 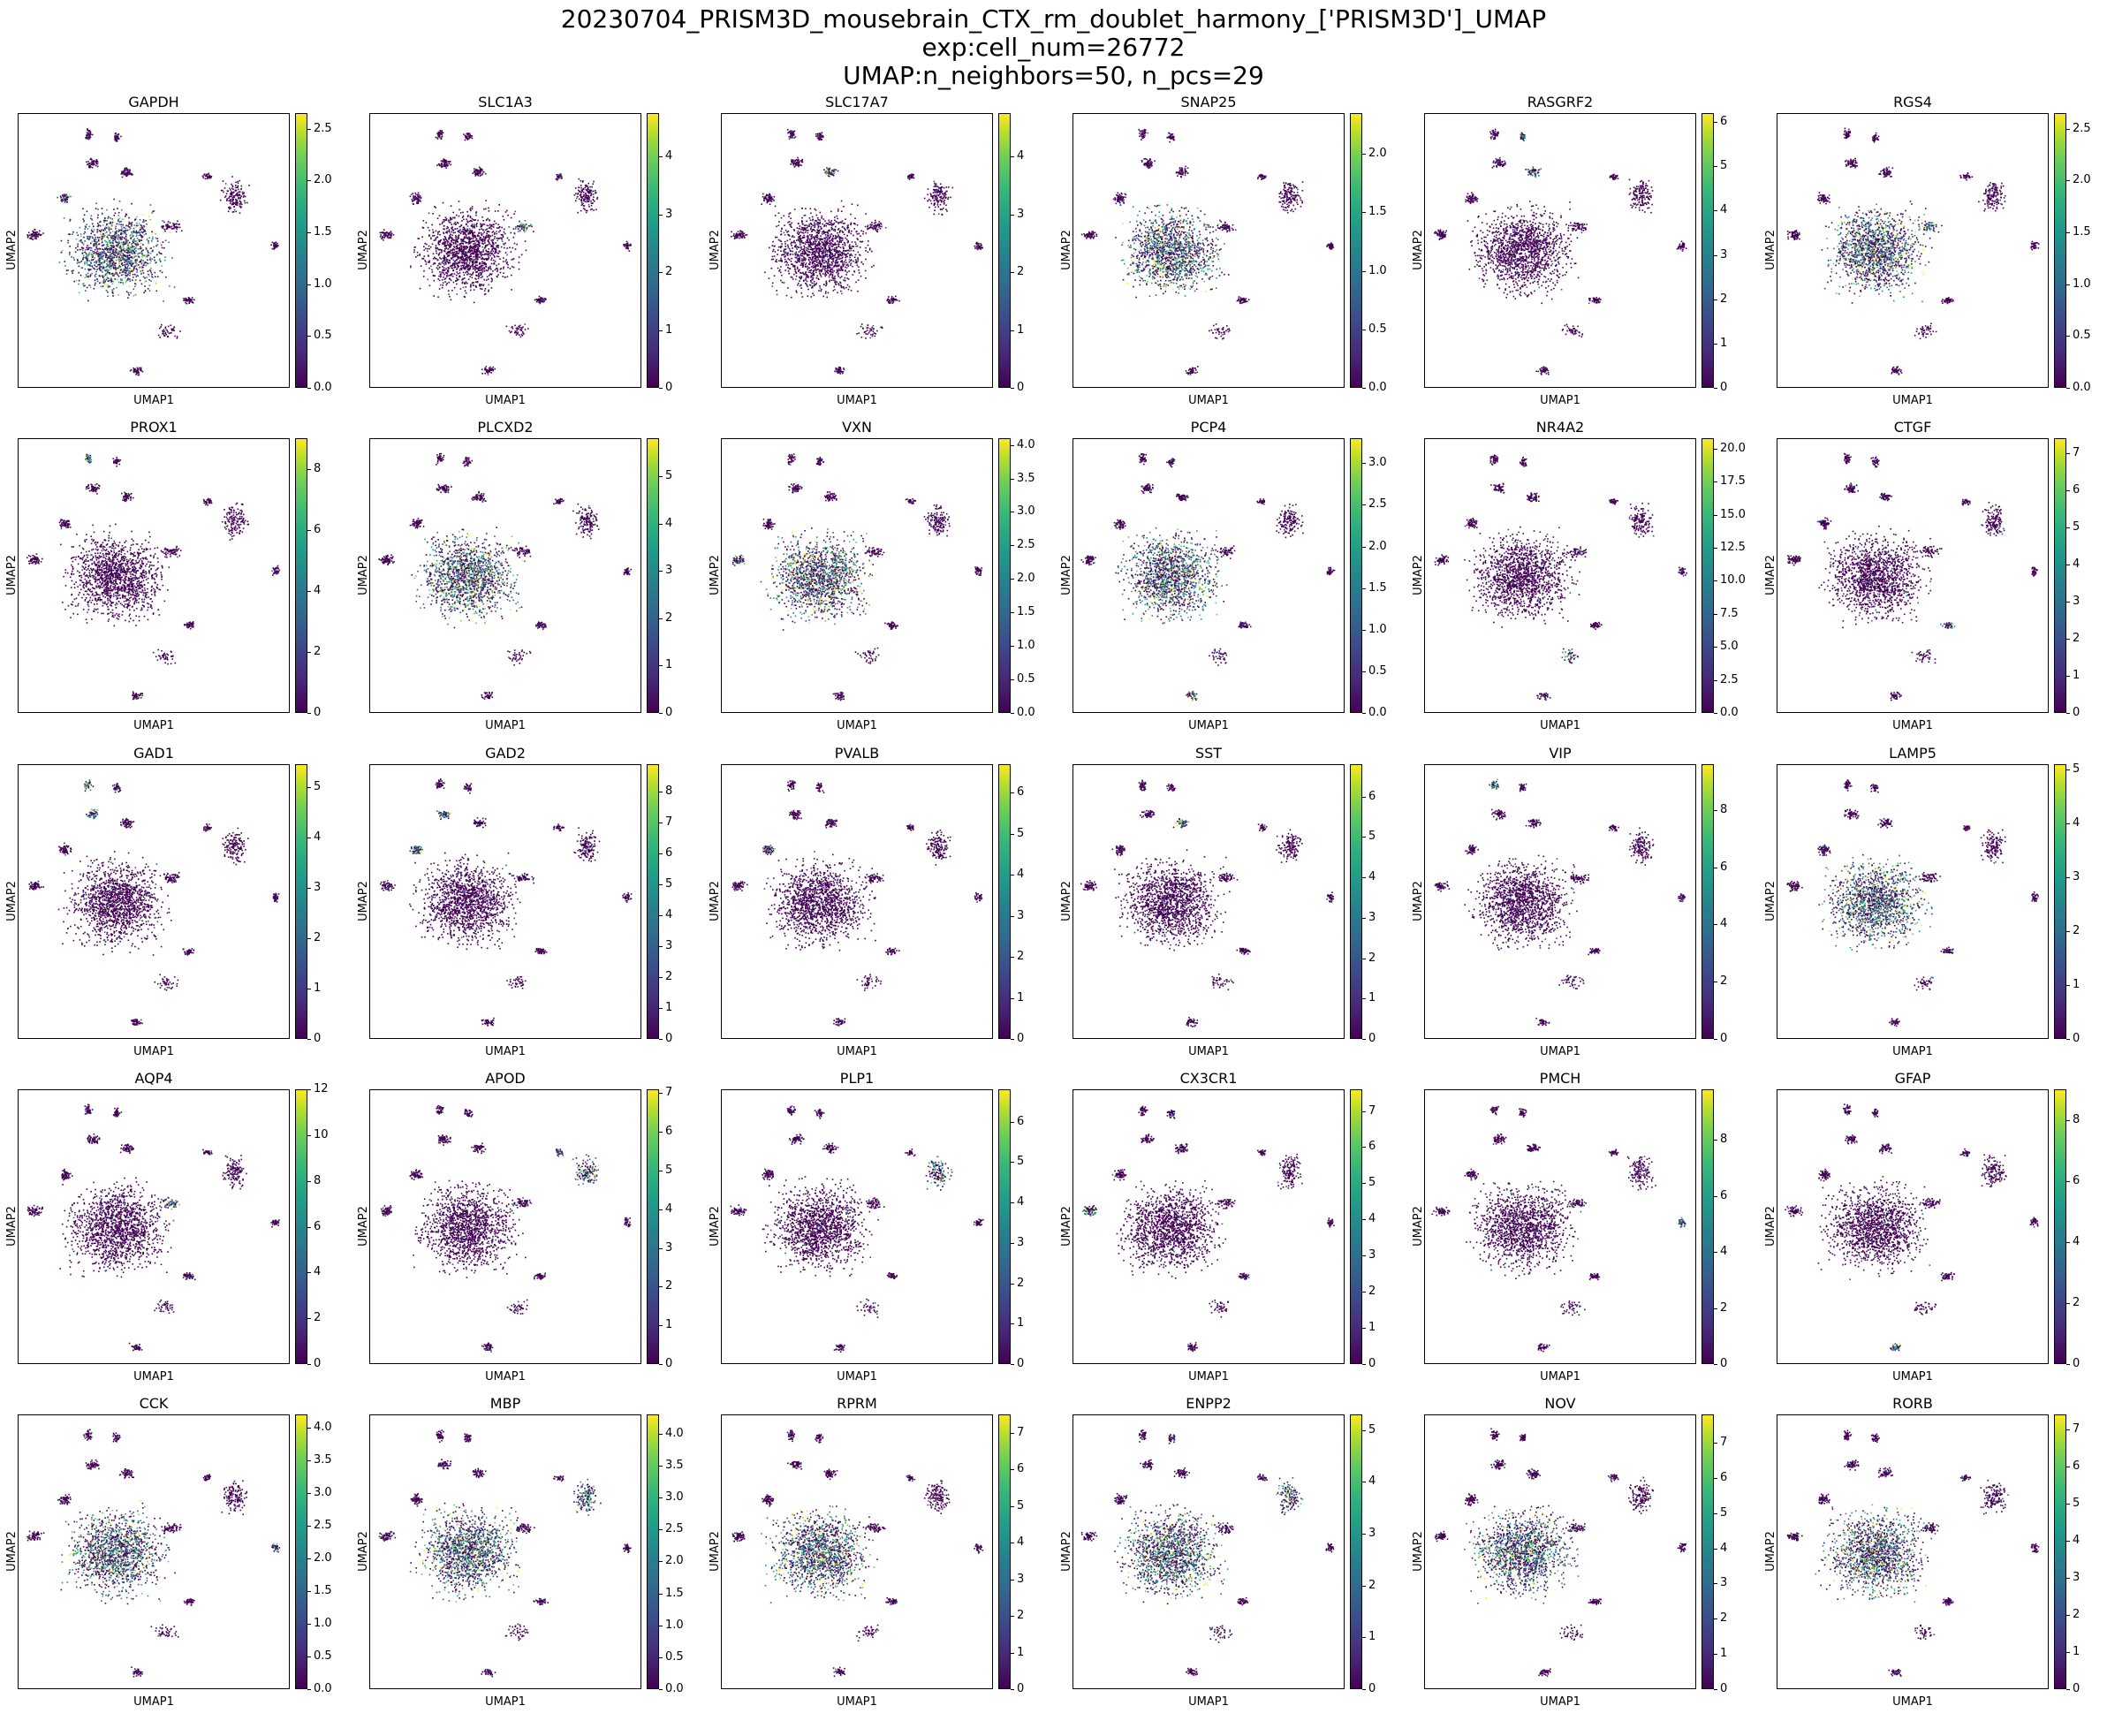 What do you see at coordinates (668, 271) in the screenshot?
I see `tick-text: 2` at bounding box center [668, 271].